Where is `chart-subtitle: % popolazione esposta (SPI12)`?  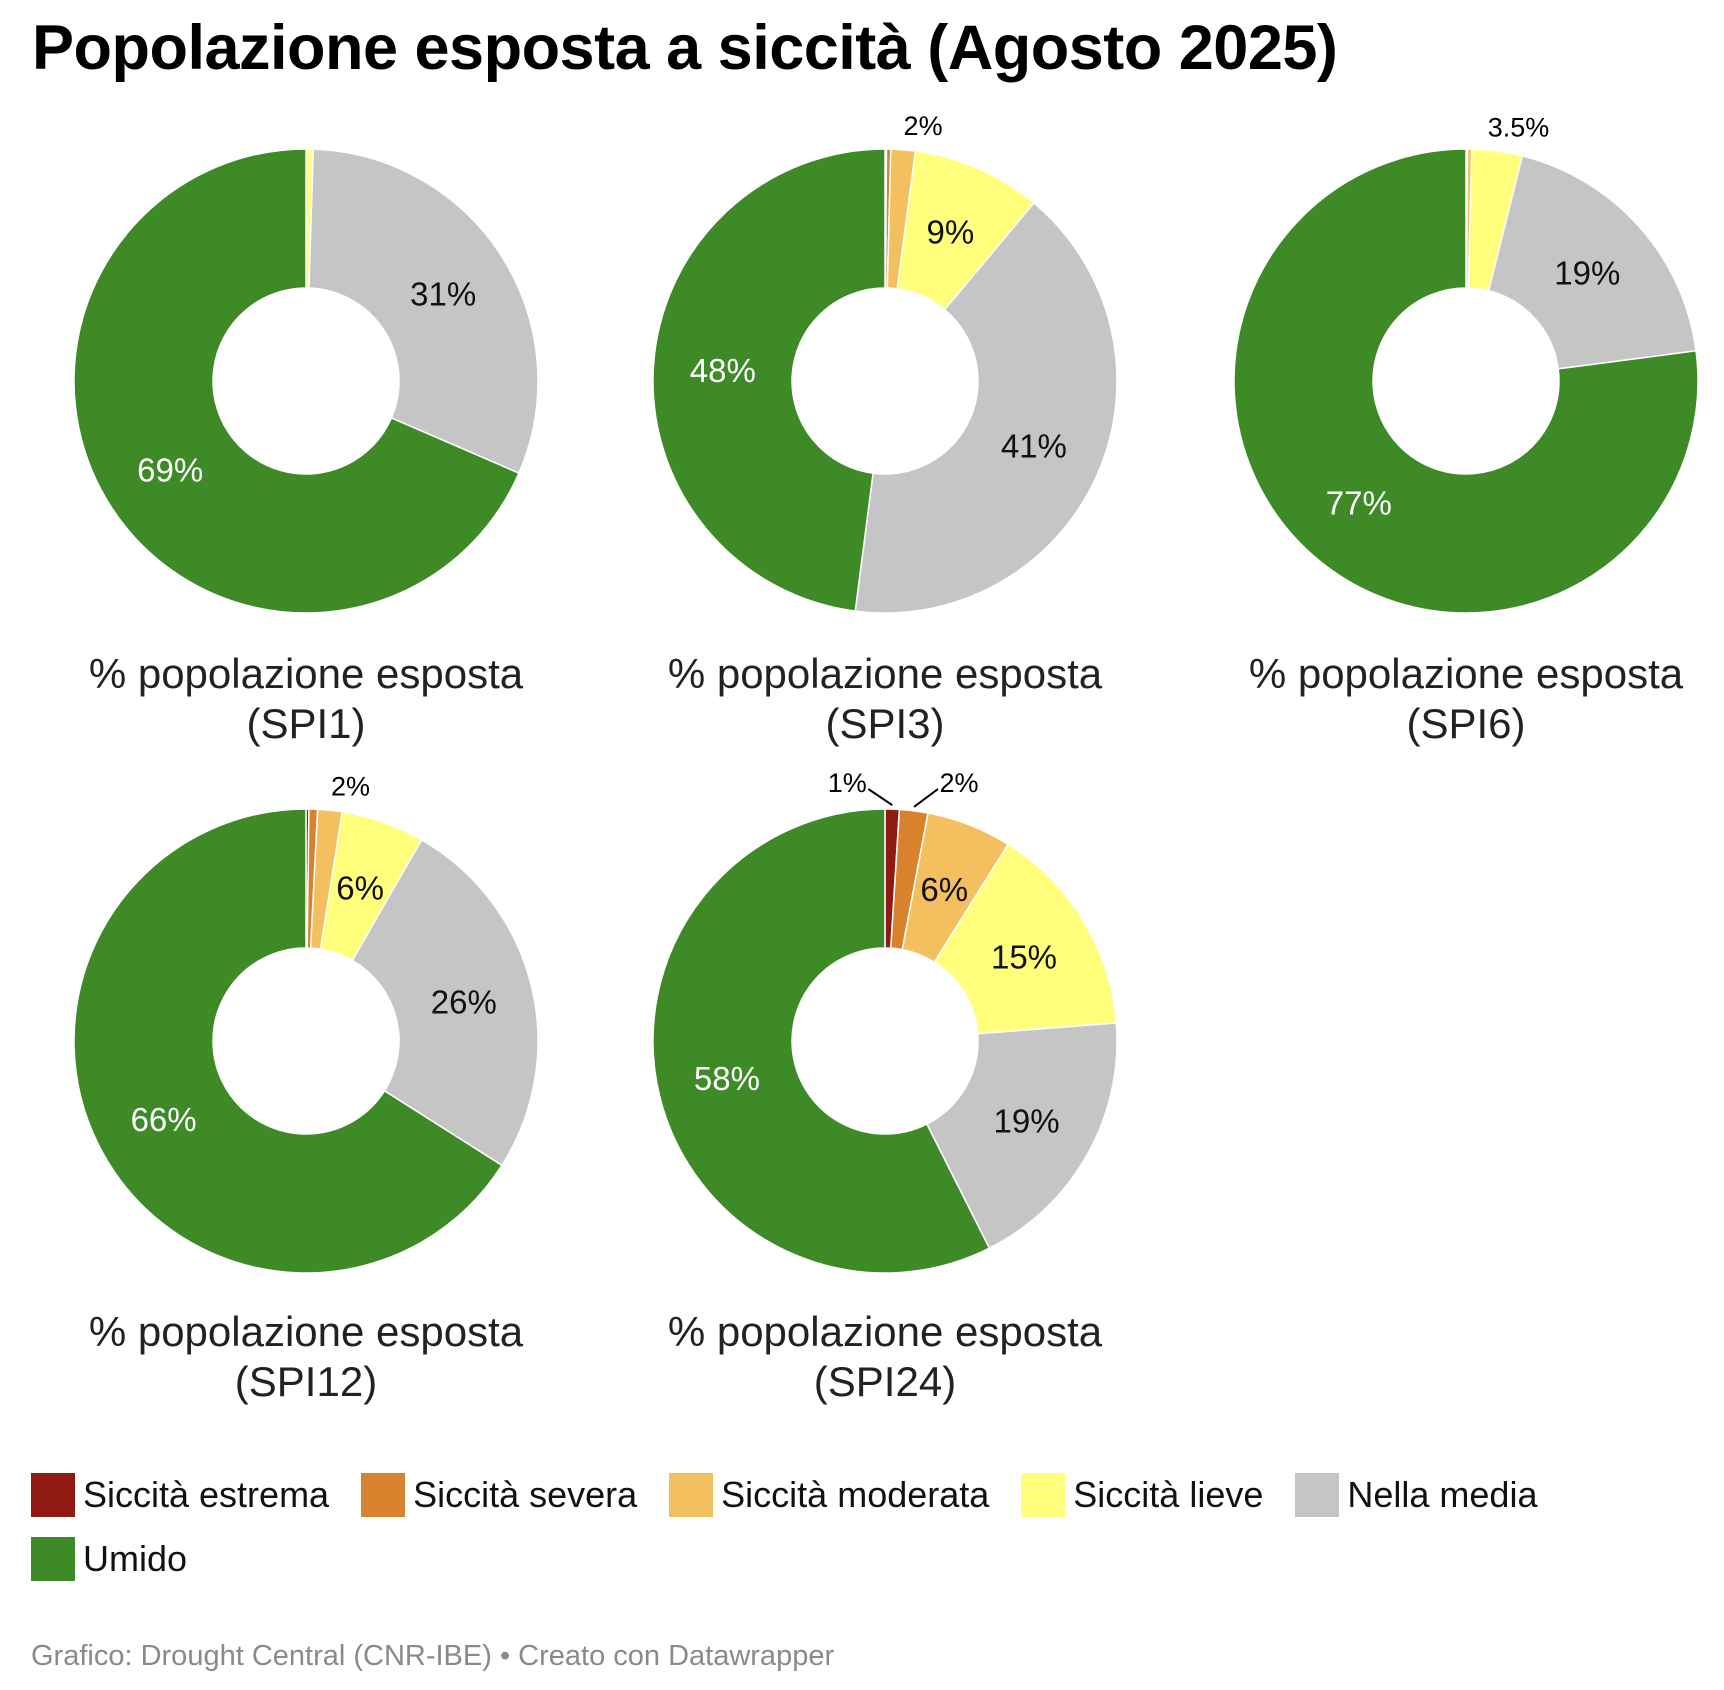
chart-subtitle: % popolazione esposta (SPI12) is located at coordinates (306, 1357).